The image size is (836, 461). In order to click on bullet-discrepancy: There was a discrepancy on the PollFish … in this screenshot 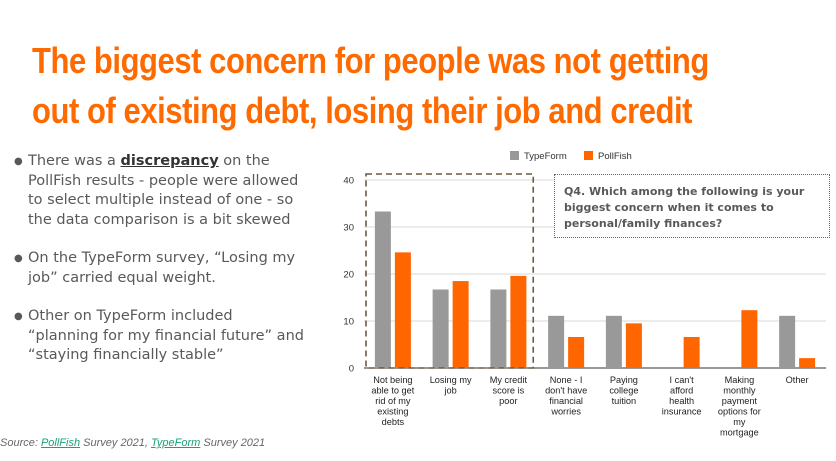, I will do `click(159, 191)`.